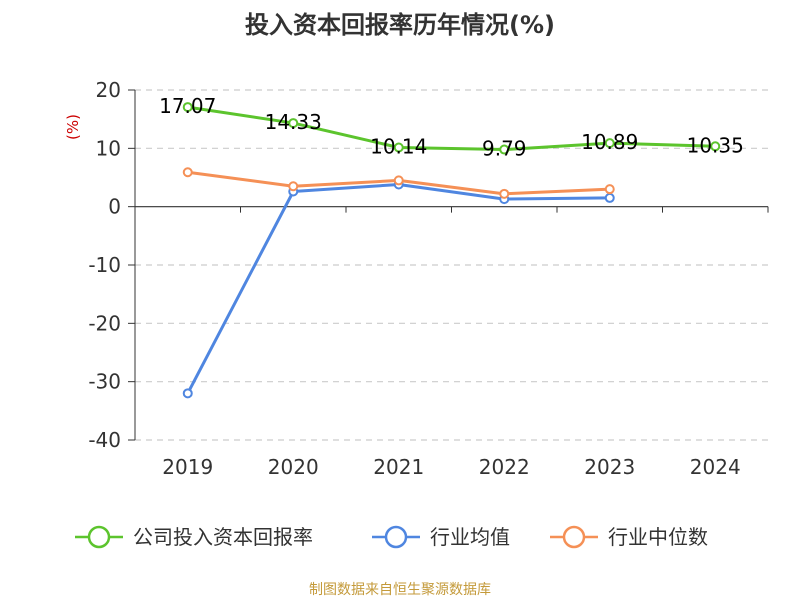  I want to click on chart-title: 投入资本回报率历年情况(%), so click(400, 25).